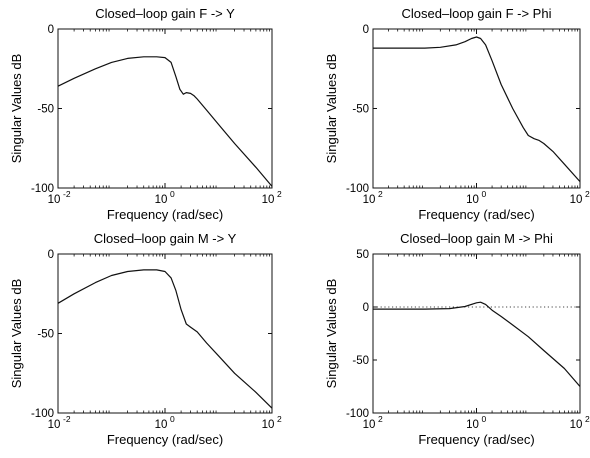 The height and width of the screenshot is (458, 590). What do you see at coordinates (362, 255) in the screenshot?
I see `y-tick-label: 50` at bounding box center [362, 255].